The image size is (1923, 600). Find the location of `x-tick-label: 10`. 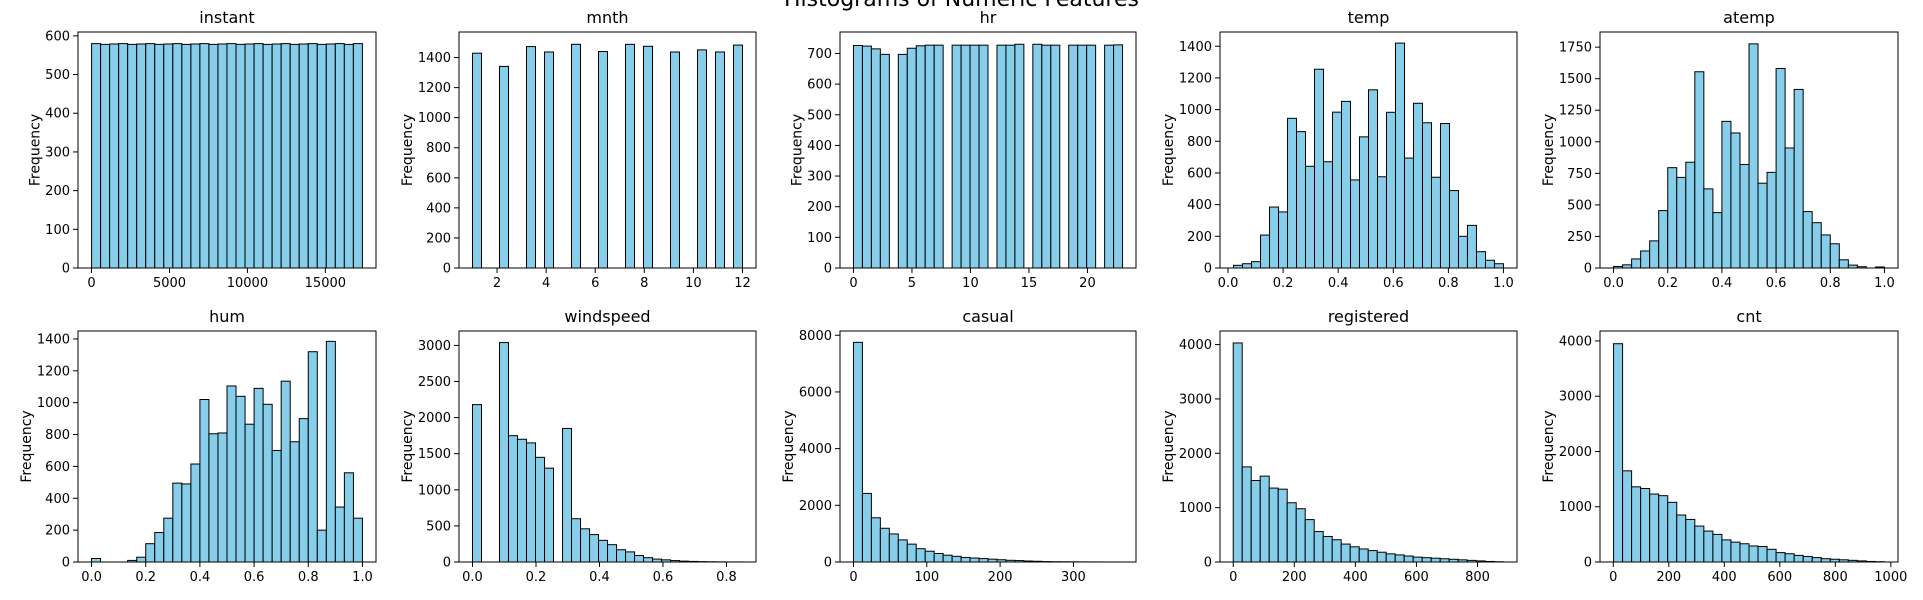

x-tick-label: 10 is located at coordinates (693, 283).